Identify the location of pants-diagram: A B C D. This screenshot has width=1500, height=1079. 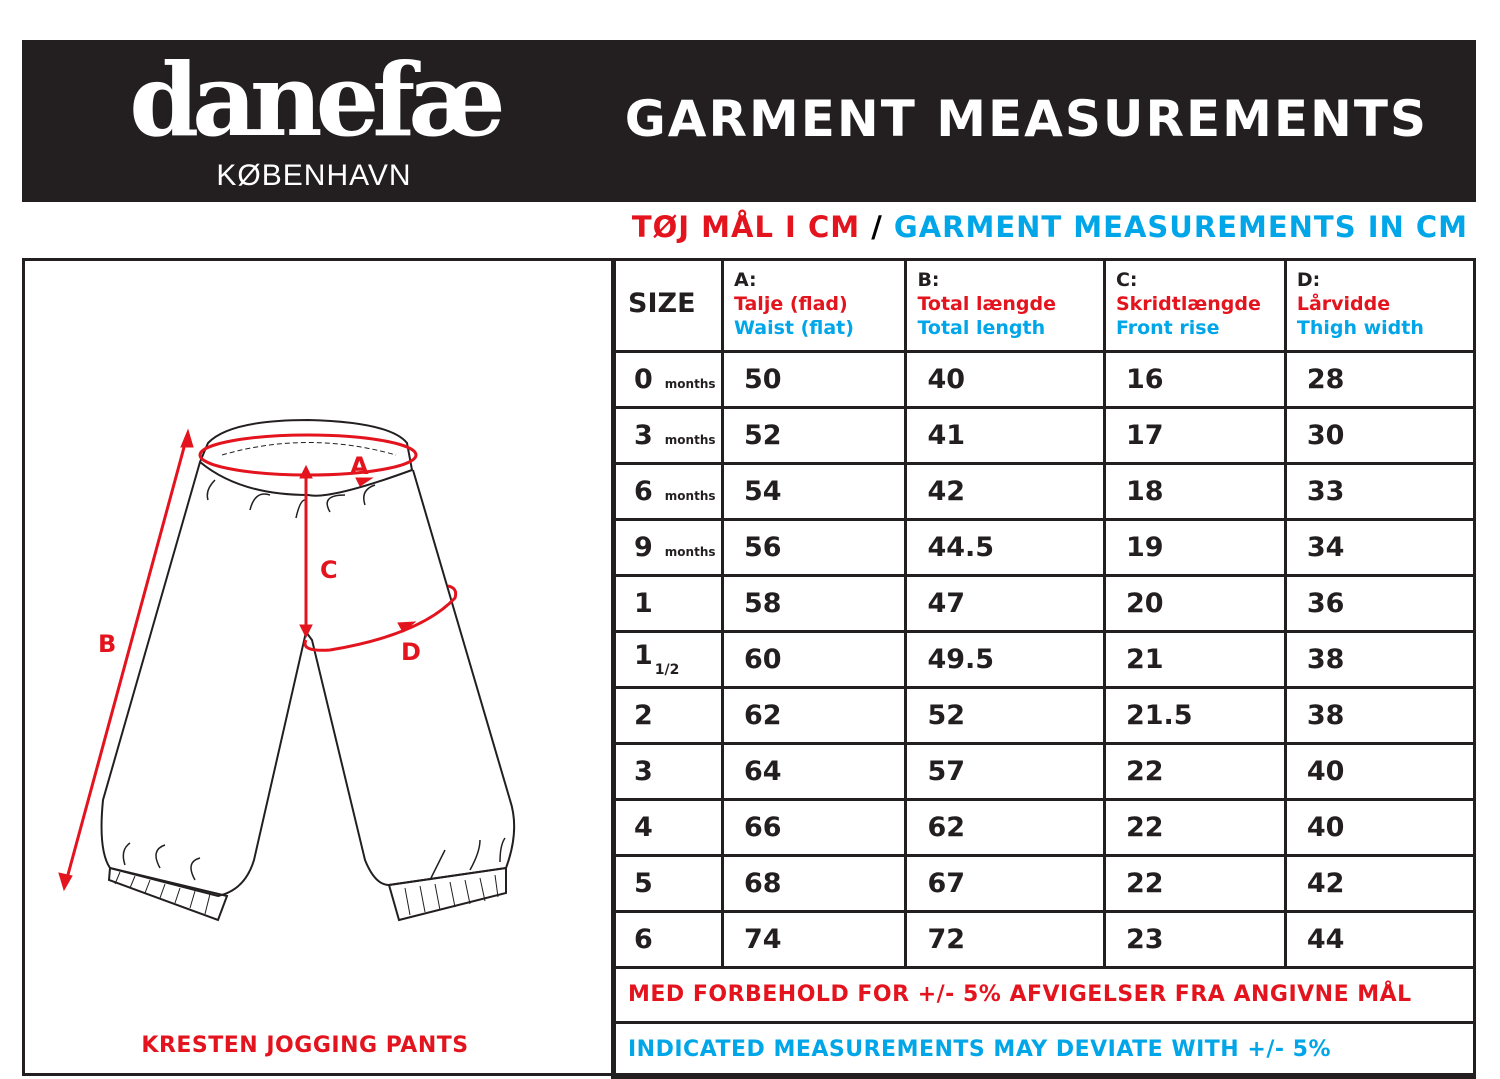
(287, 670).